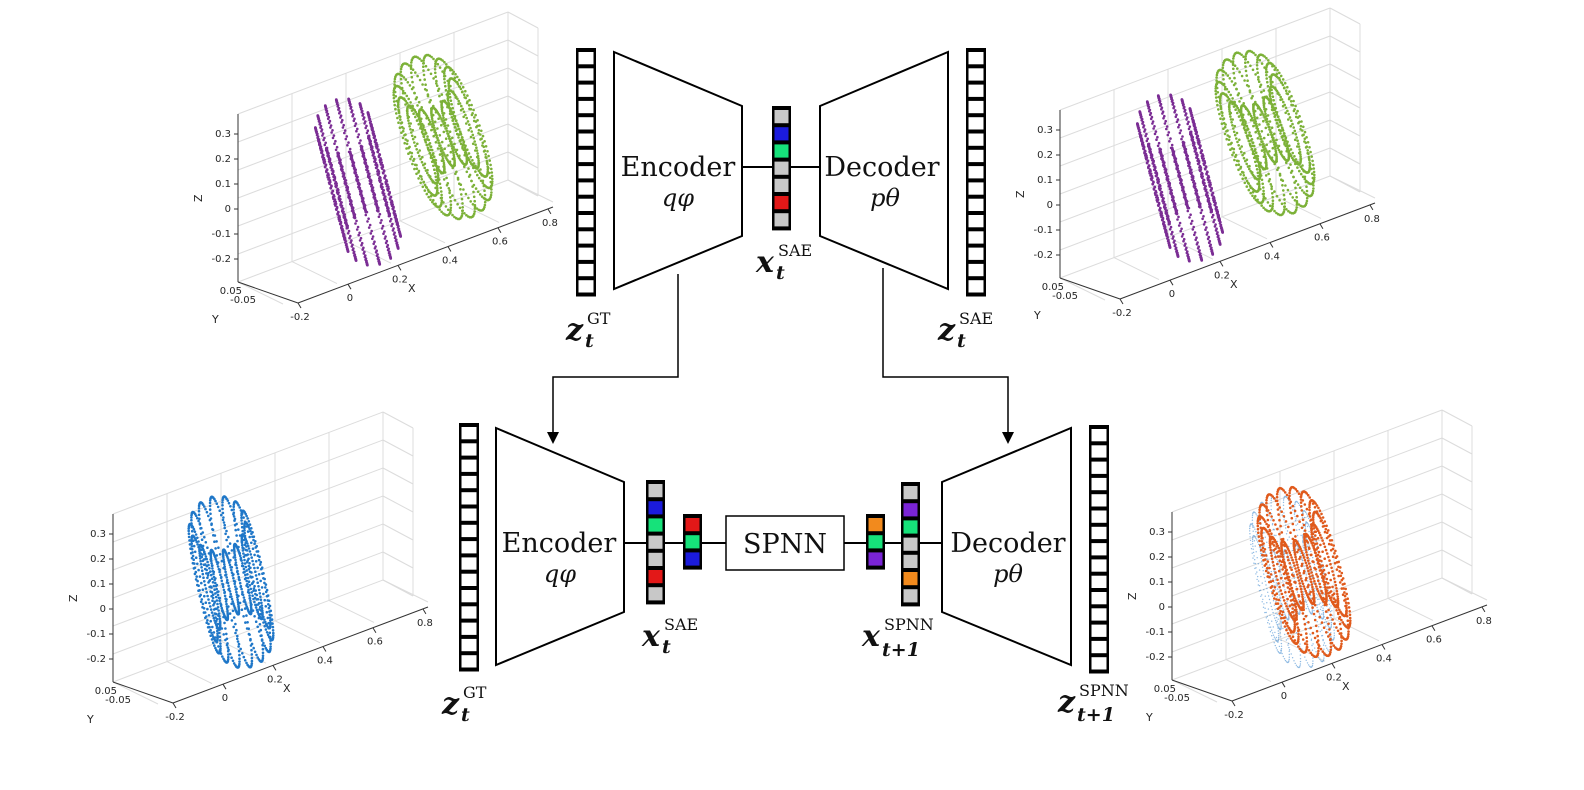 This screenshot has height=790, width=1584. What do you see at coordinates (669, 636) in the screenshot?
I see `label-x-sae-bottom: x t SAE` at bounding box center [669, 636].